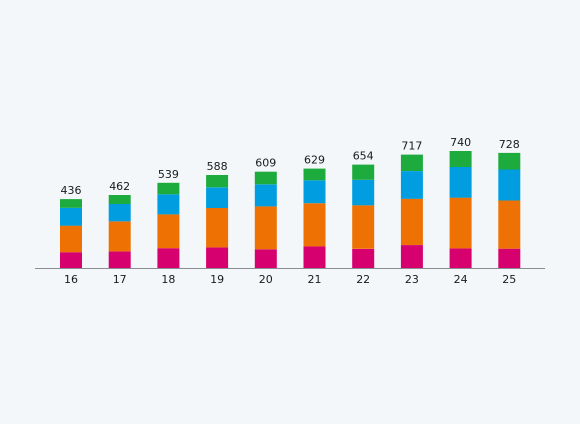  What do you see at coordinates (168, 279) in the screenshot?
I see `x-tick-label: 18` at bounding box center [168, 279].